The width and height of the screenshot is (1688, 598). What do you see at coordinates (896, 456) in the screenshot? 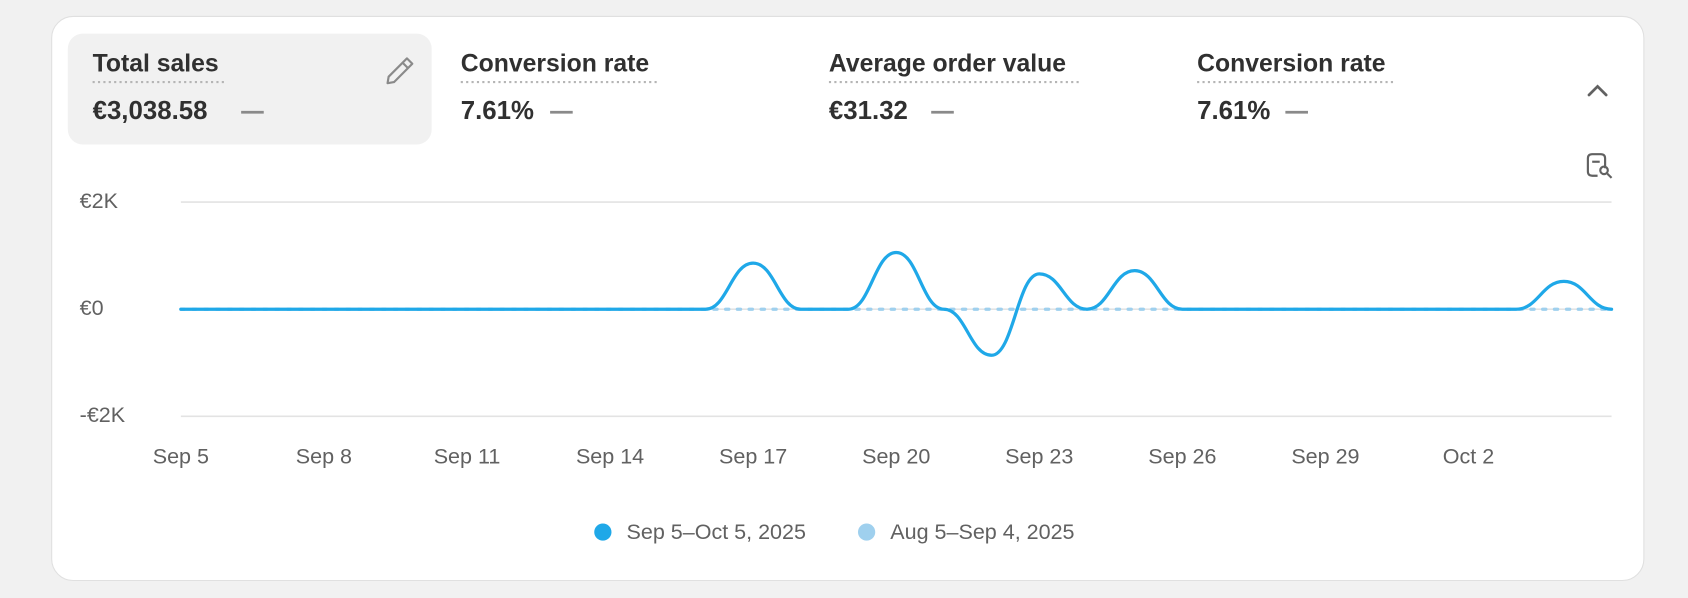
I see `x-tick-label: Sep 20` at bounding box center [896, 456].